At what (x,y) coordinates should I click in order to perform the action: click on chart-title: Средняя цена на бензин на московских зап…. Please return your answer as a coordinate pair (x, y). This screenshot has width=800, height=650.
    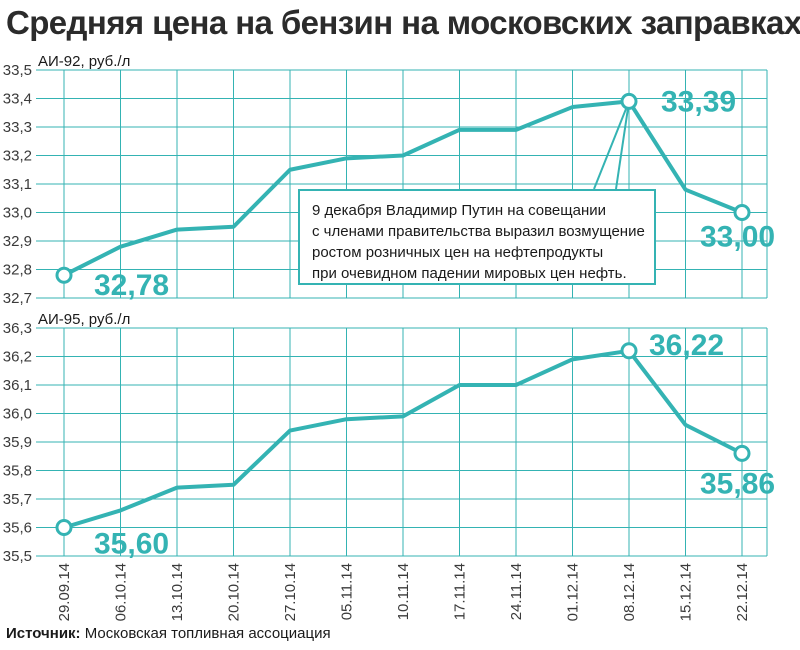
    Looking at the image, I should click on (403, 22).